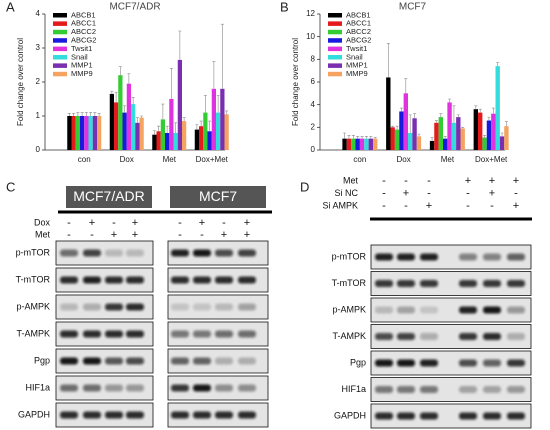 This screenshot has height=430, width=550. What do you see at coordinates (358, 39) in the screenshot?
I see `legend-label: ABCG2` at bounding box center [358, 39].